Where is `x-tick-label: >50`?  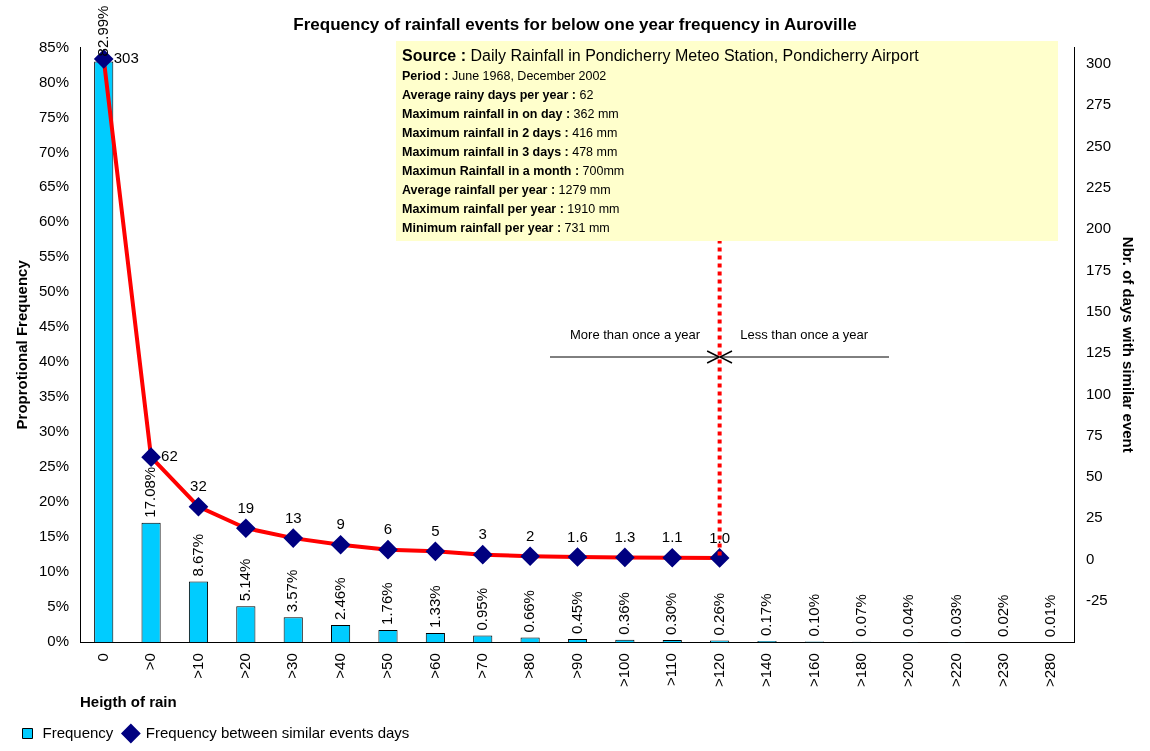
x-tick-label: >50 is located at coordinates (387, 666).